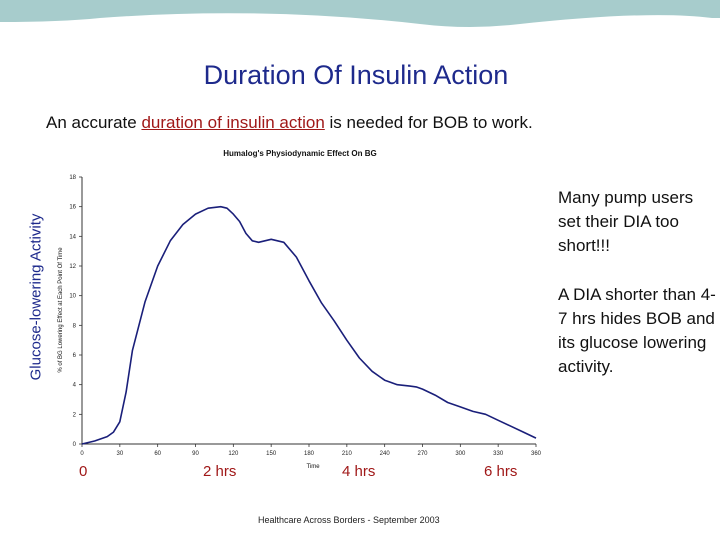 The width and height of the screenshot is (720, 540). Describe the element at coordinates (220, 471) in the screenshot. I see `hour-label-2: 2 hrs` at that location.